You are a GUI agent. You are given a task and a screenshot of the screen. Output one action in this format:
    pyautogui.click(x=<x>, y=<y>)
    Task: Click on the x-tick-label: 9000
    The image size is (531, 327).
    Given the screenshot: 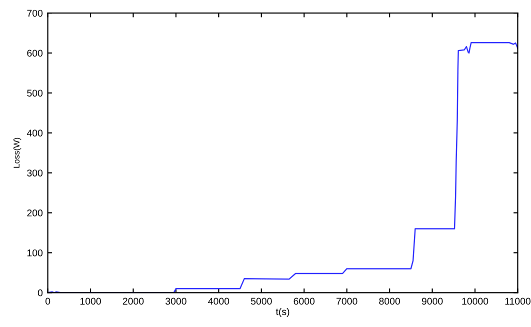 What is the action you would take?
    pyautogui.click(x=432, y=301)
    